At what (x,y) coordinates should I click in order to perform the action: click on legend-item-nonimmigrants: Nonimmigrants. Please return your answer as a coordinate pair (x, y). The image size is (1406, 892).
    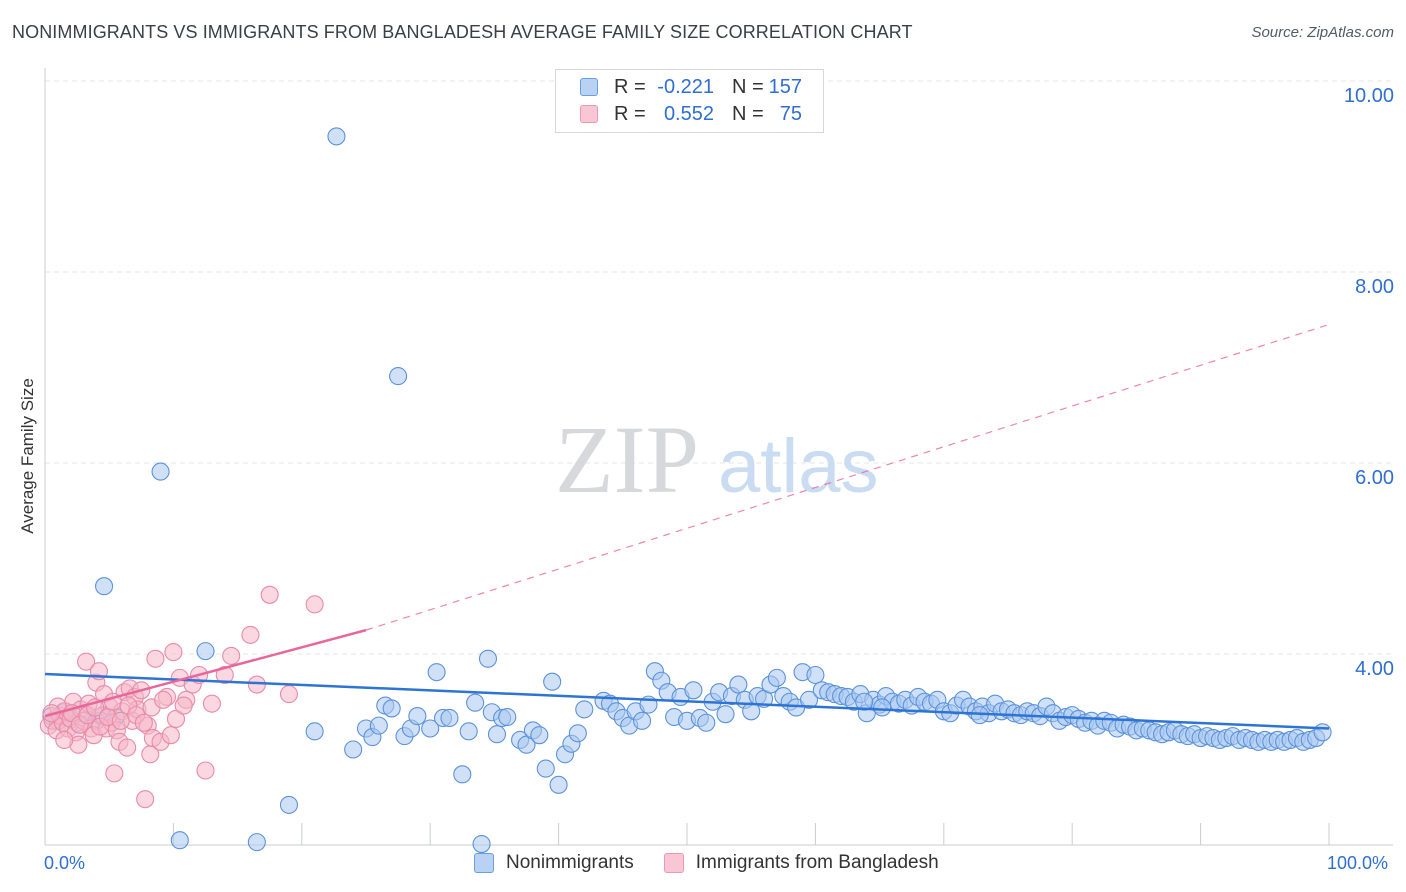
    Looking at the image, I should click on (554, 863).